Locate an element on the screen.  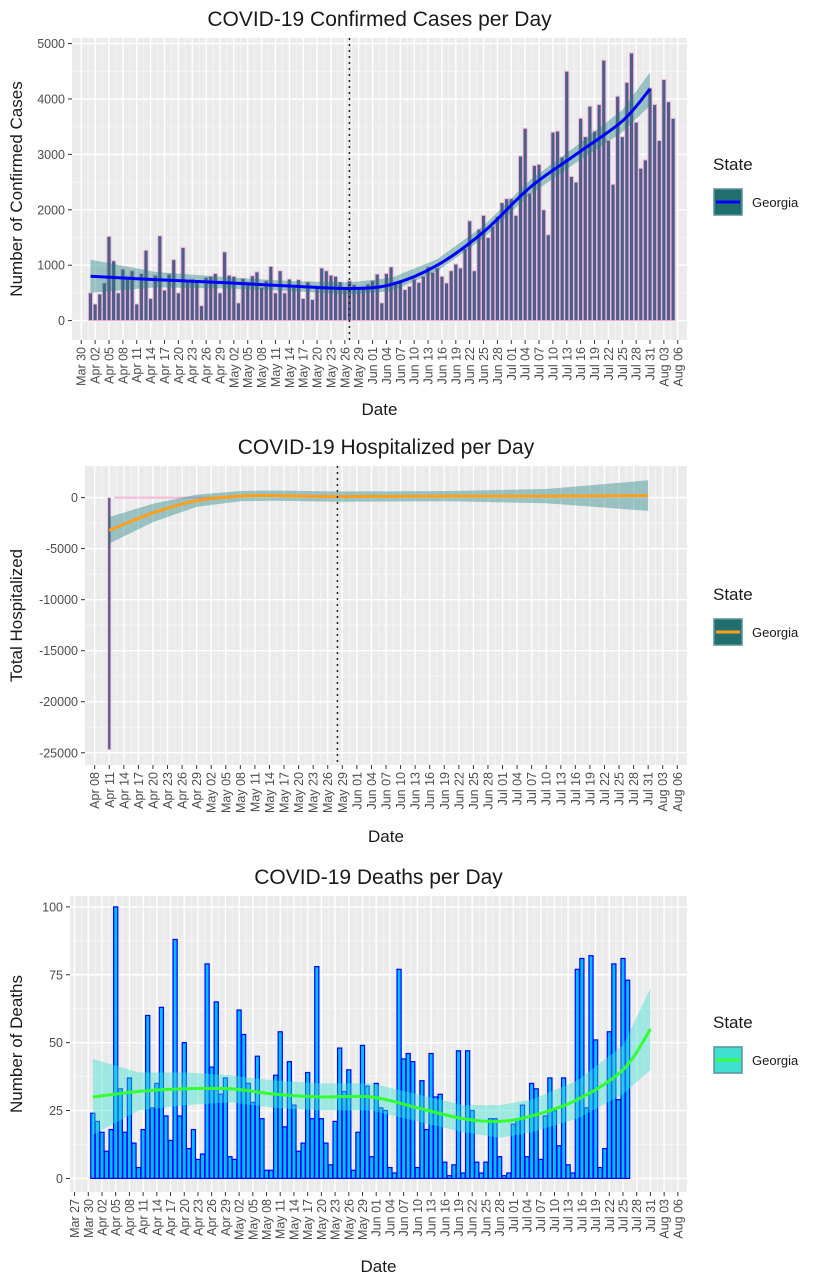
x-tick-label: May 08 is located at coordinates (267, 1219).